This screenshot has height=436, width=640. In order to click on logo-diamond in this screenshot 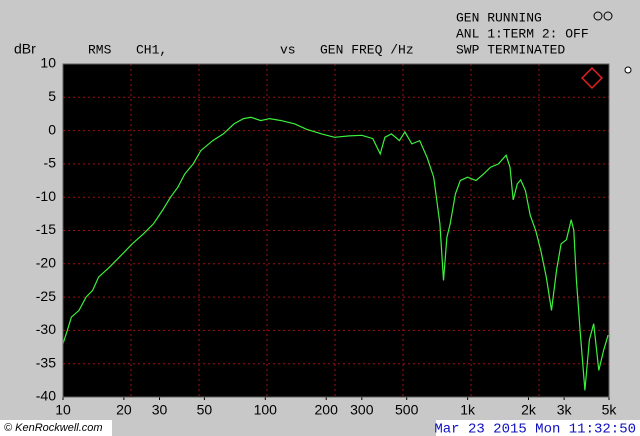, I will do `click(592, 78)`.